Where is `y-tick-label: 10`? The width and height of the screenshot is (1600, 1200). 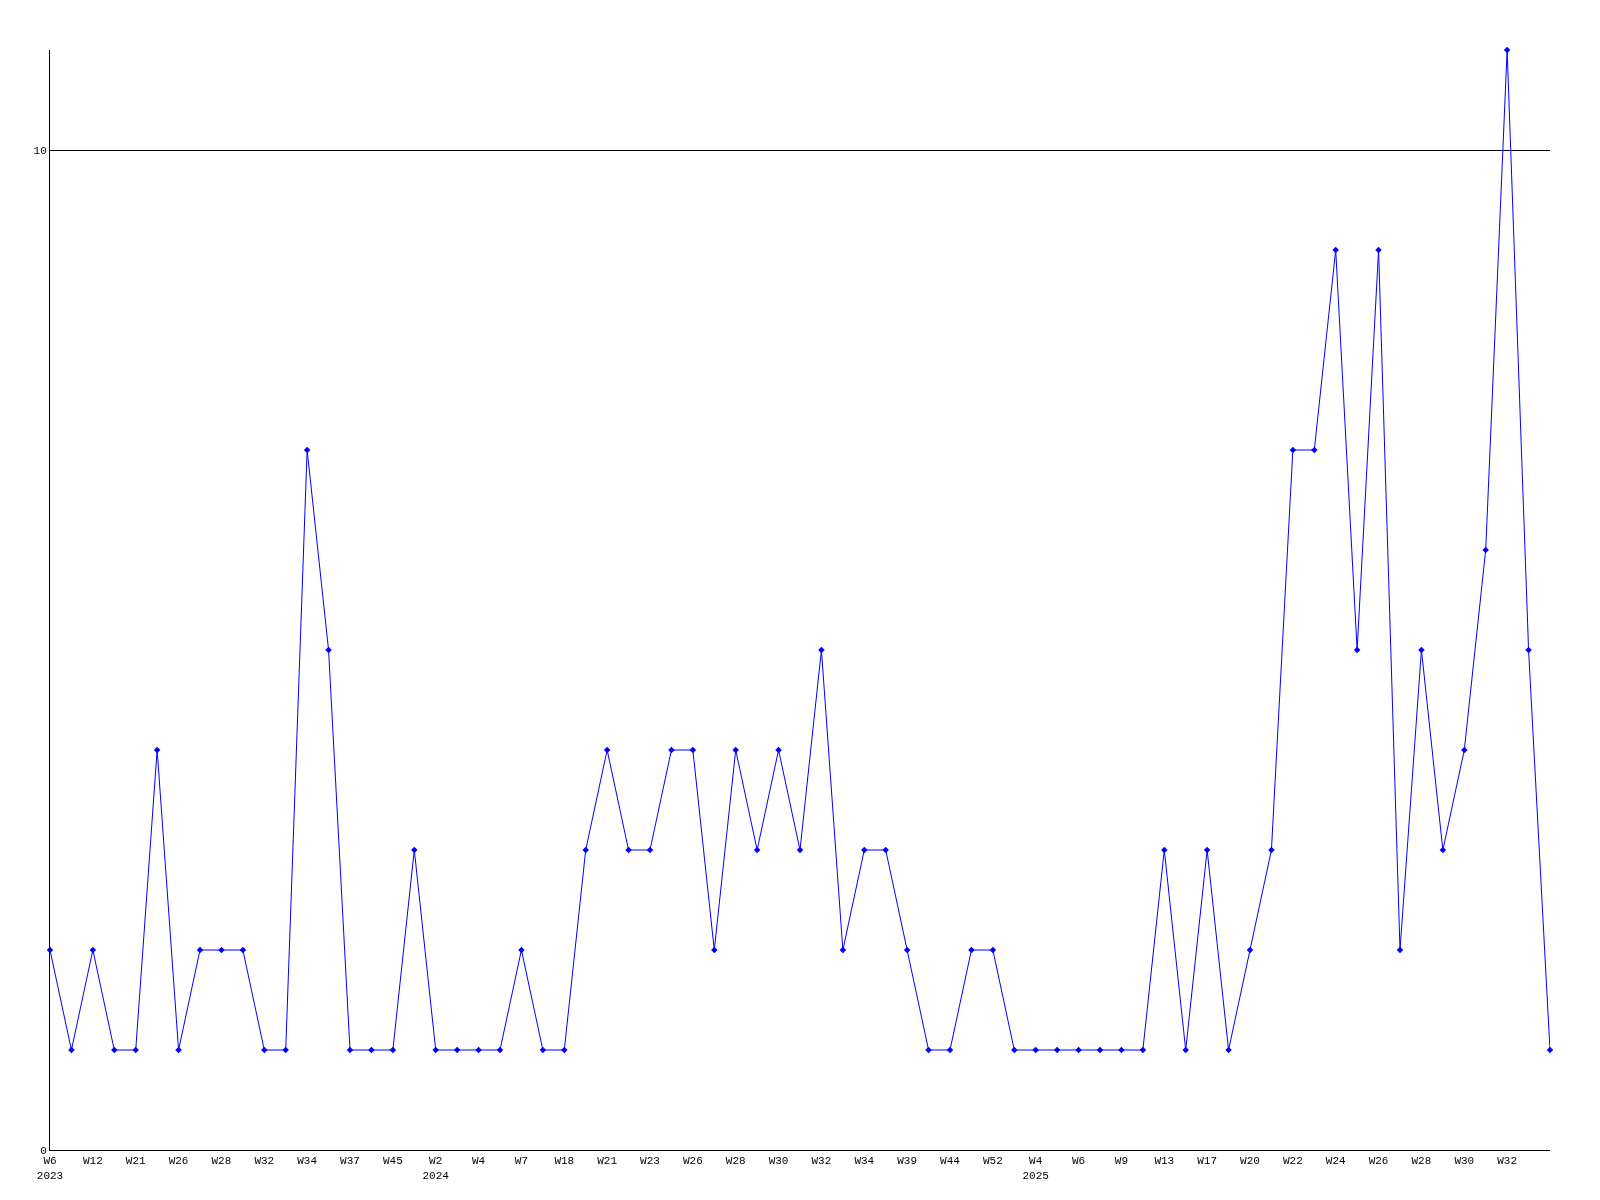 y-tick-label: 10 is located at coordinates (40, 150).